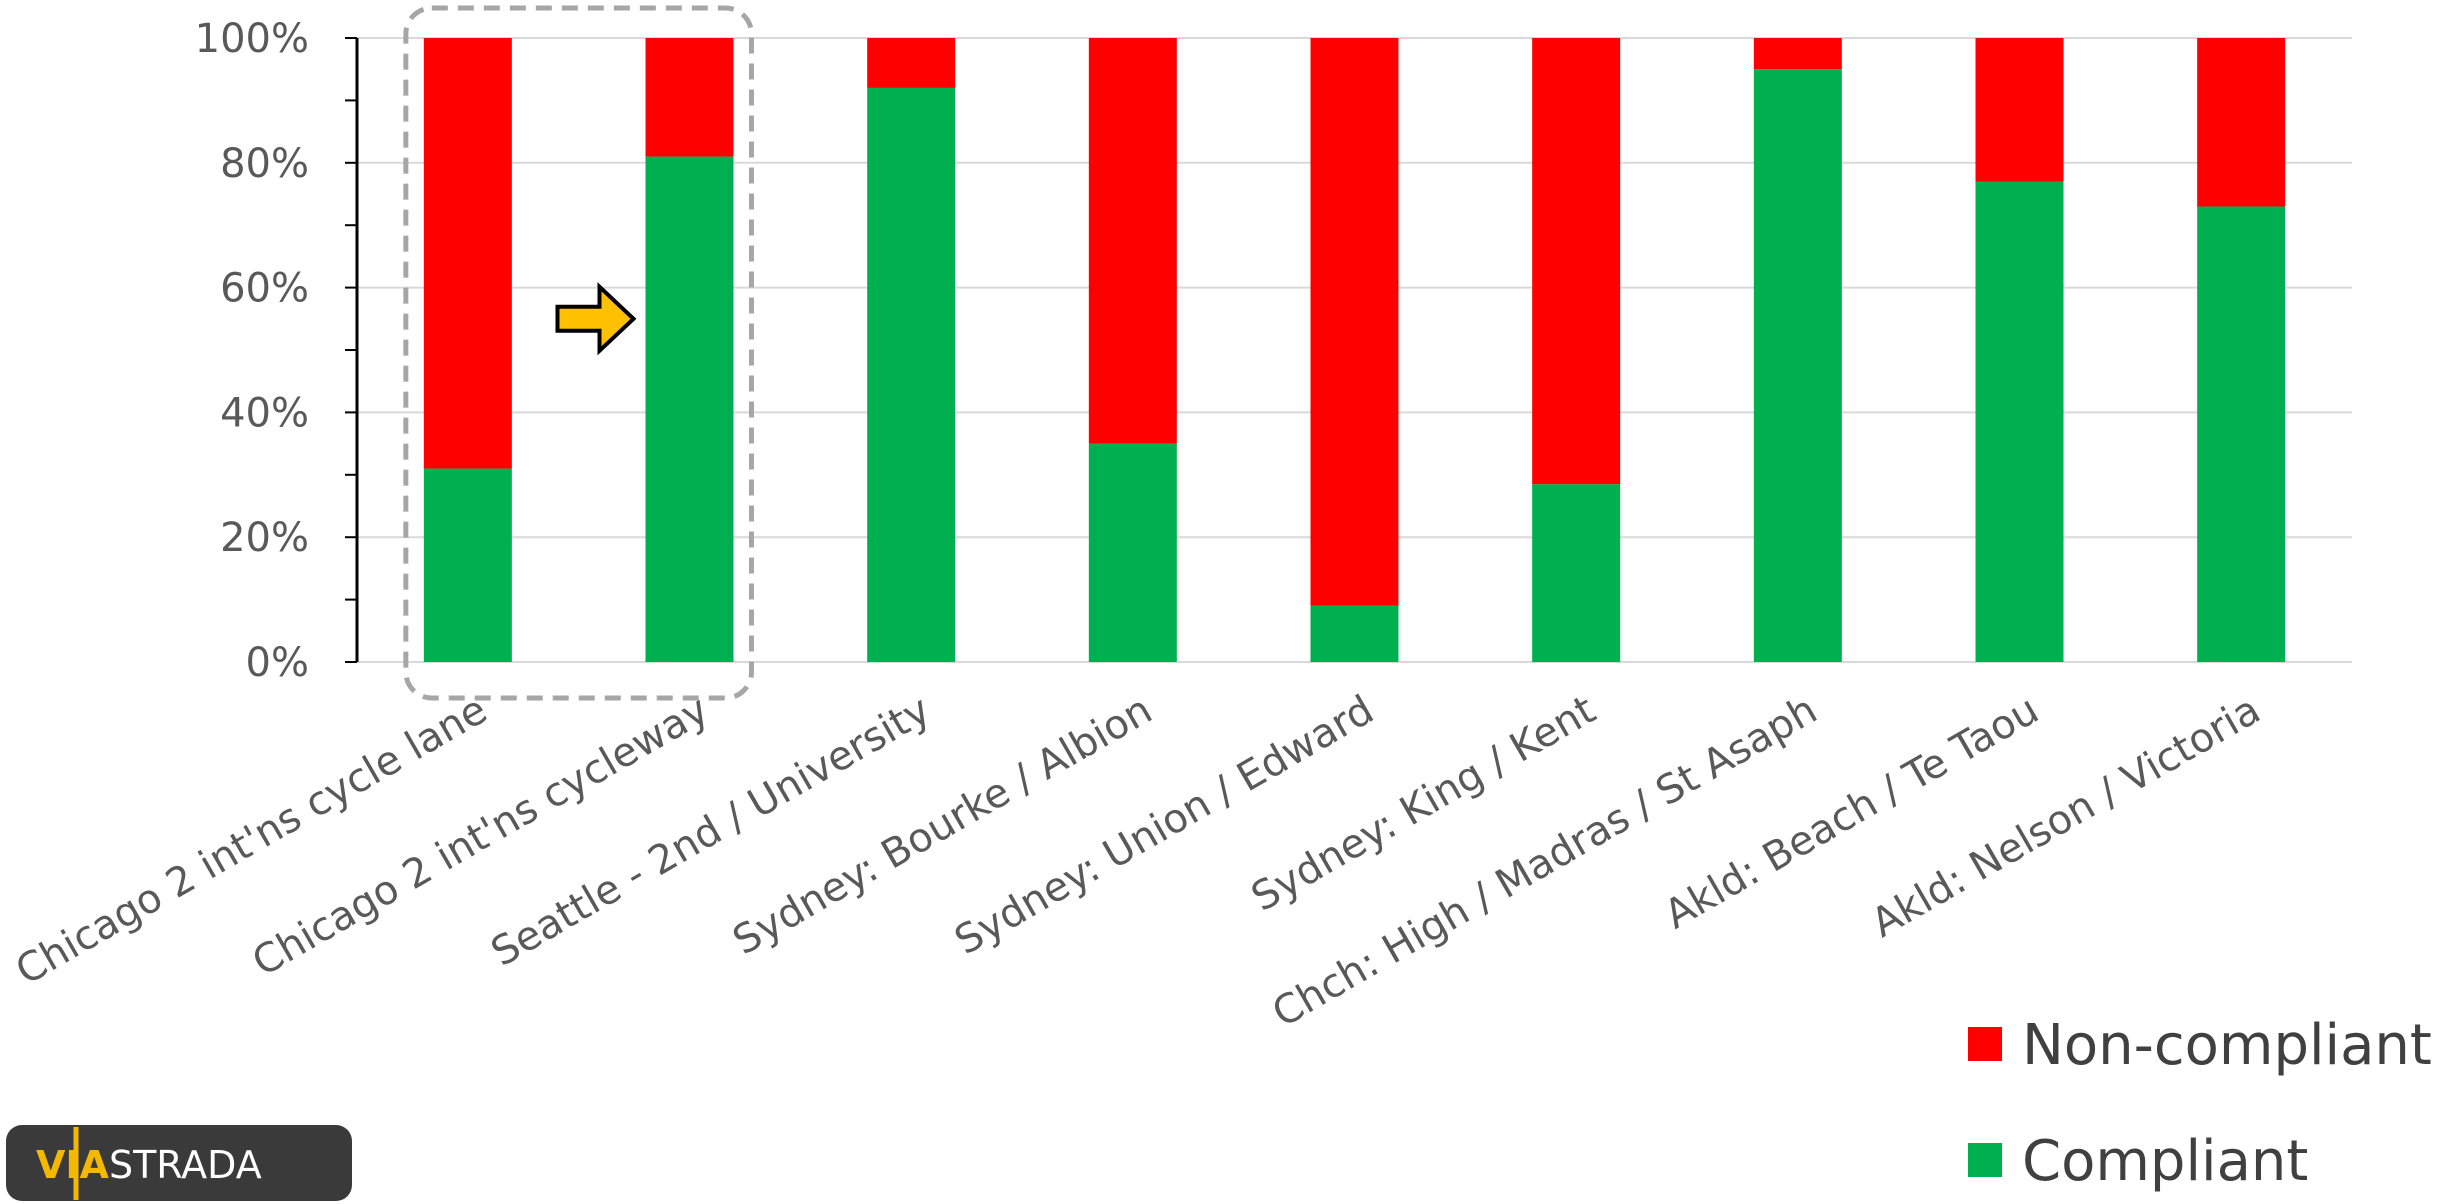  What do you see at coordinates (264, 538) in the screenshot?
I see `y-tick-label: 20%` at bounding box center [264, 538].